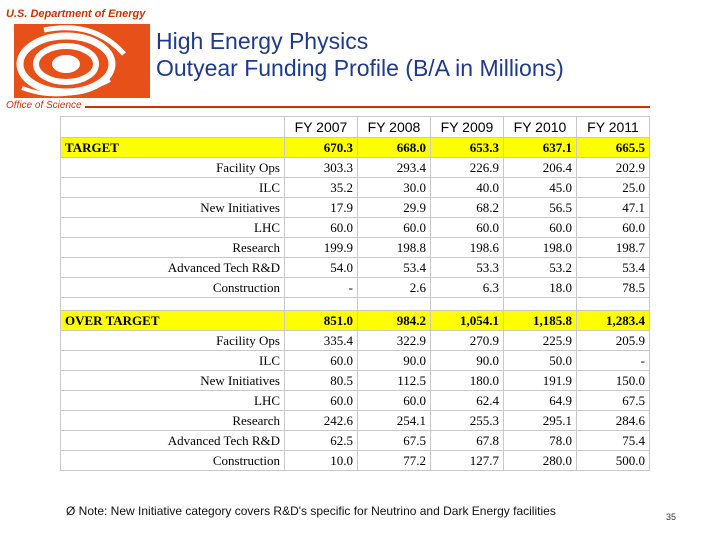 This screenshot has height=540, width=720. Describe the element at coordinates (613, 207) in the screenshot. I see `cell-value: 47.1` at that location.